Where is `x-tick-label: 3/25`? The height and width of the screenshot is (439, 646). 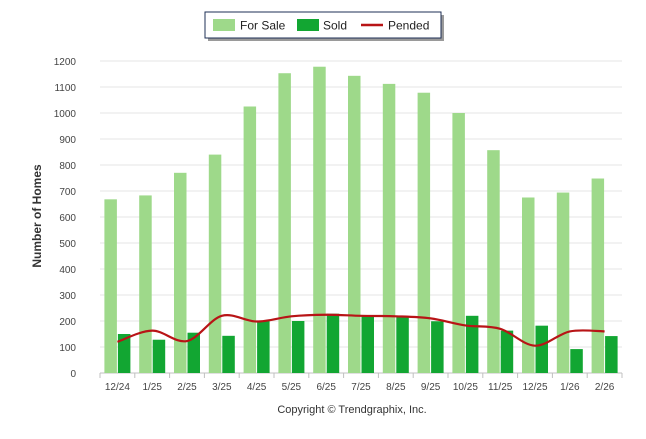
x-tick-label: 3/25 is located at coordinates (222, 387).